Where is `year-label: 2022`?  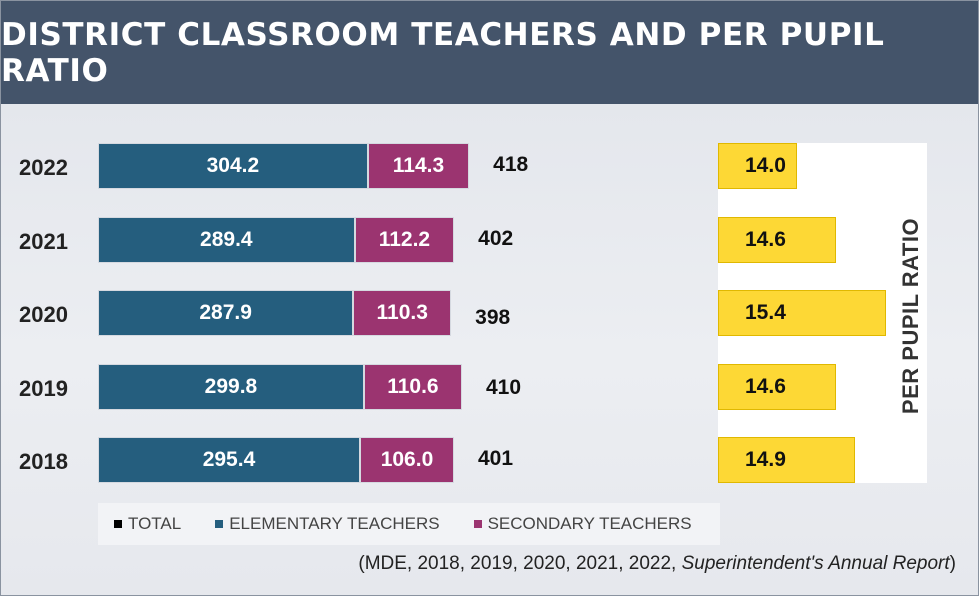
year-label: 2022 is located at coordinates (43, 167).